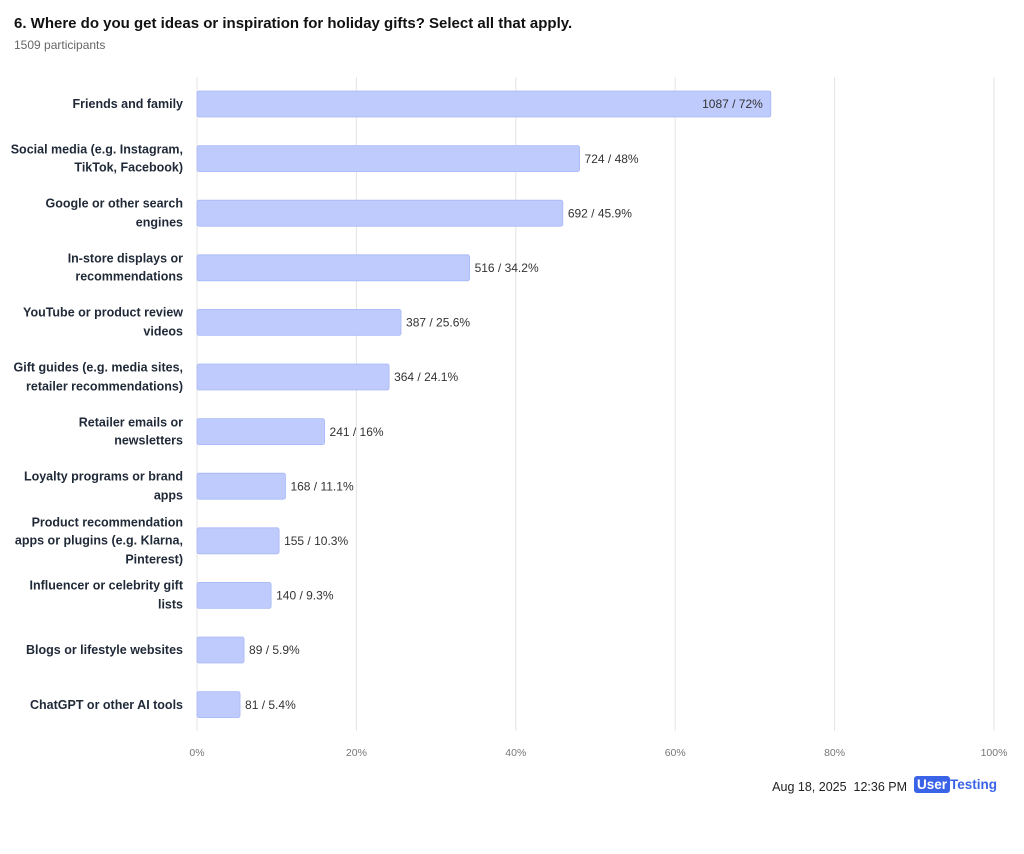 The width and height of the screenshot is (1024, 854). I want to click on category-label: Loyalty programs or brand apps, so click(103, 486).